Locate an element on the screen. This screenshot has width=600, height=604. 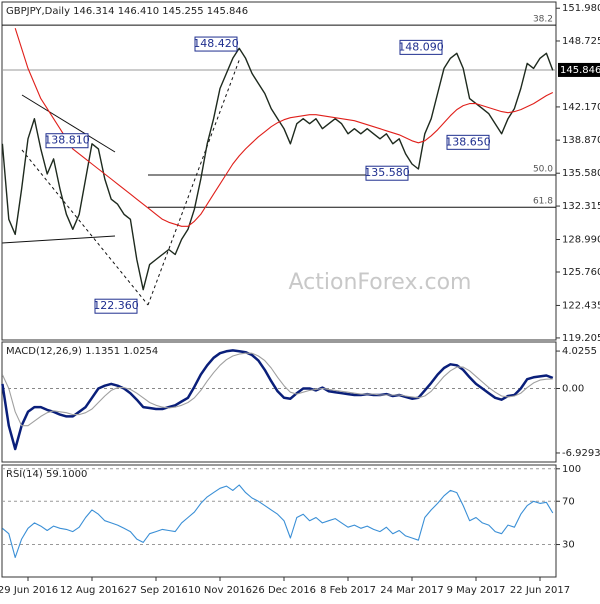
last-price-label: 145.846 is located at coordinates (580, 70).